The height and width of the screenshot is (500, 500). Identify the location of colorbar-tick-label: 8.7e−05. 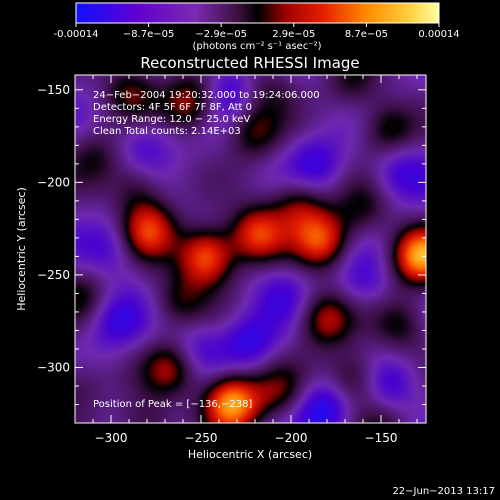
(366, 34).